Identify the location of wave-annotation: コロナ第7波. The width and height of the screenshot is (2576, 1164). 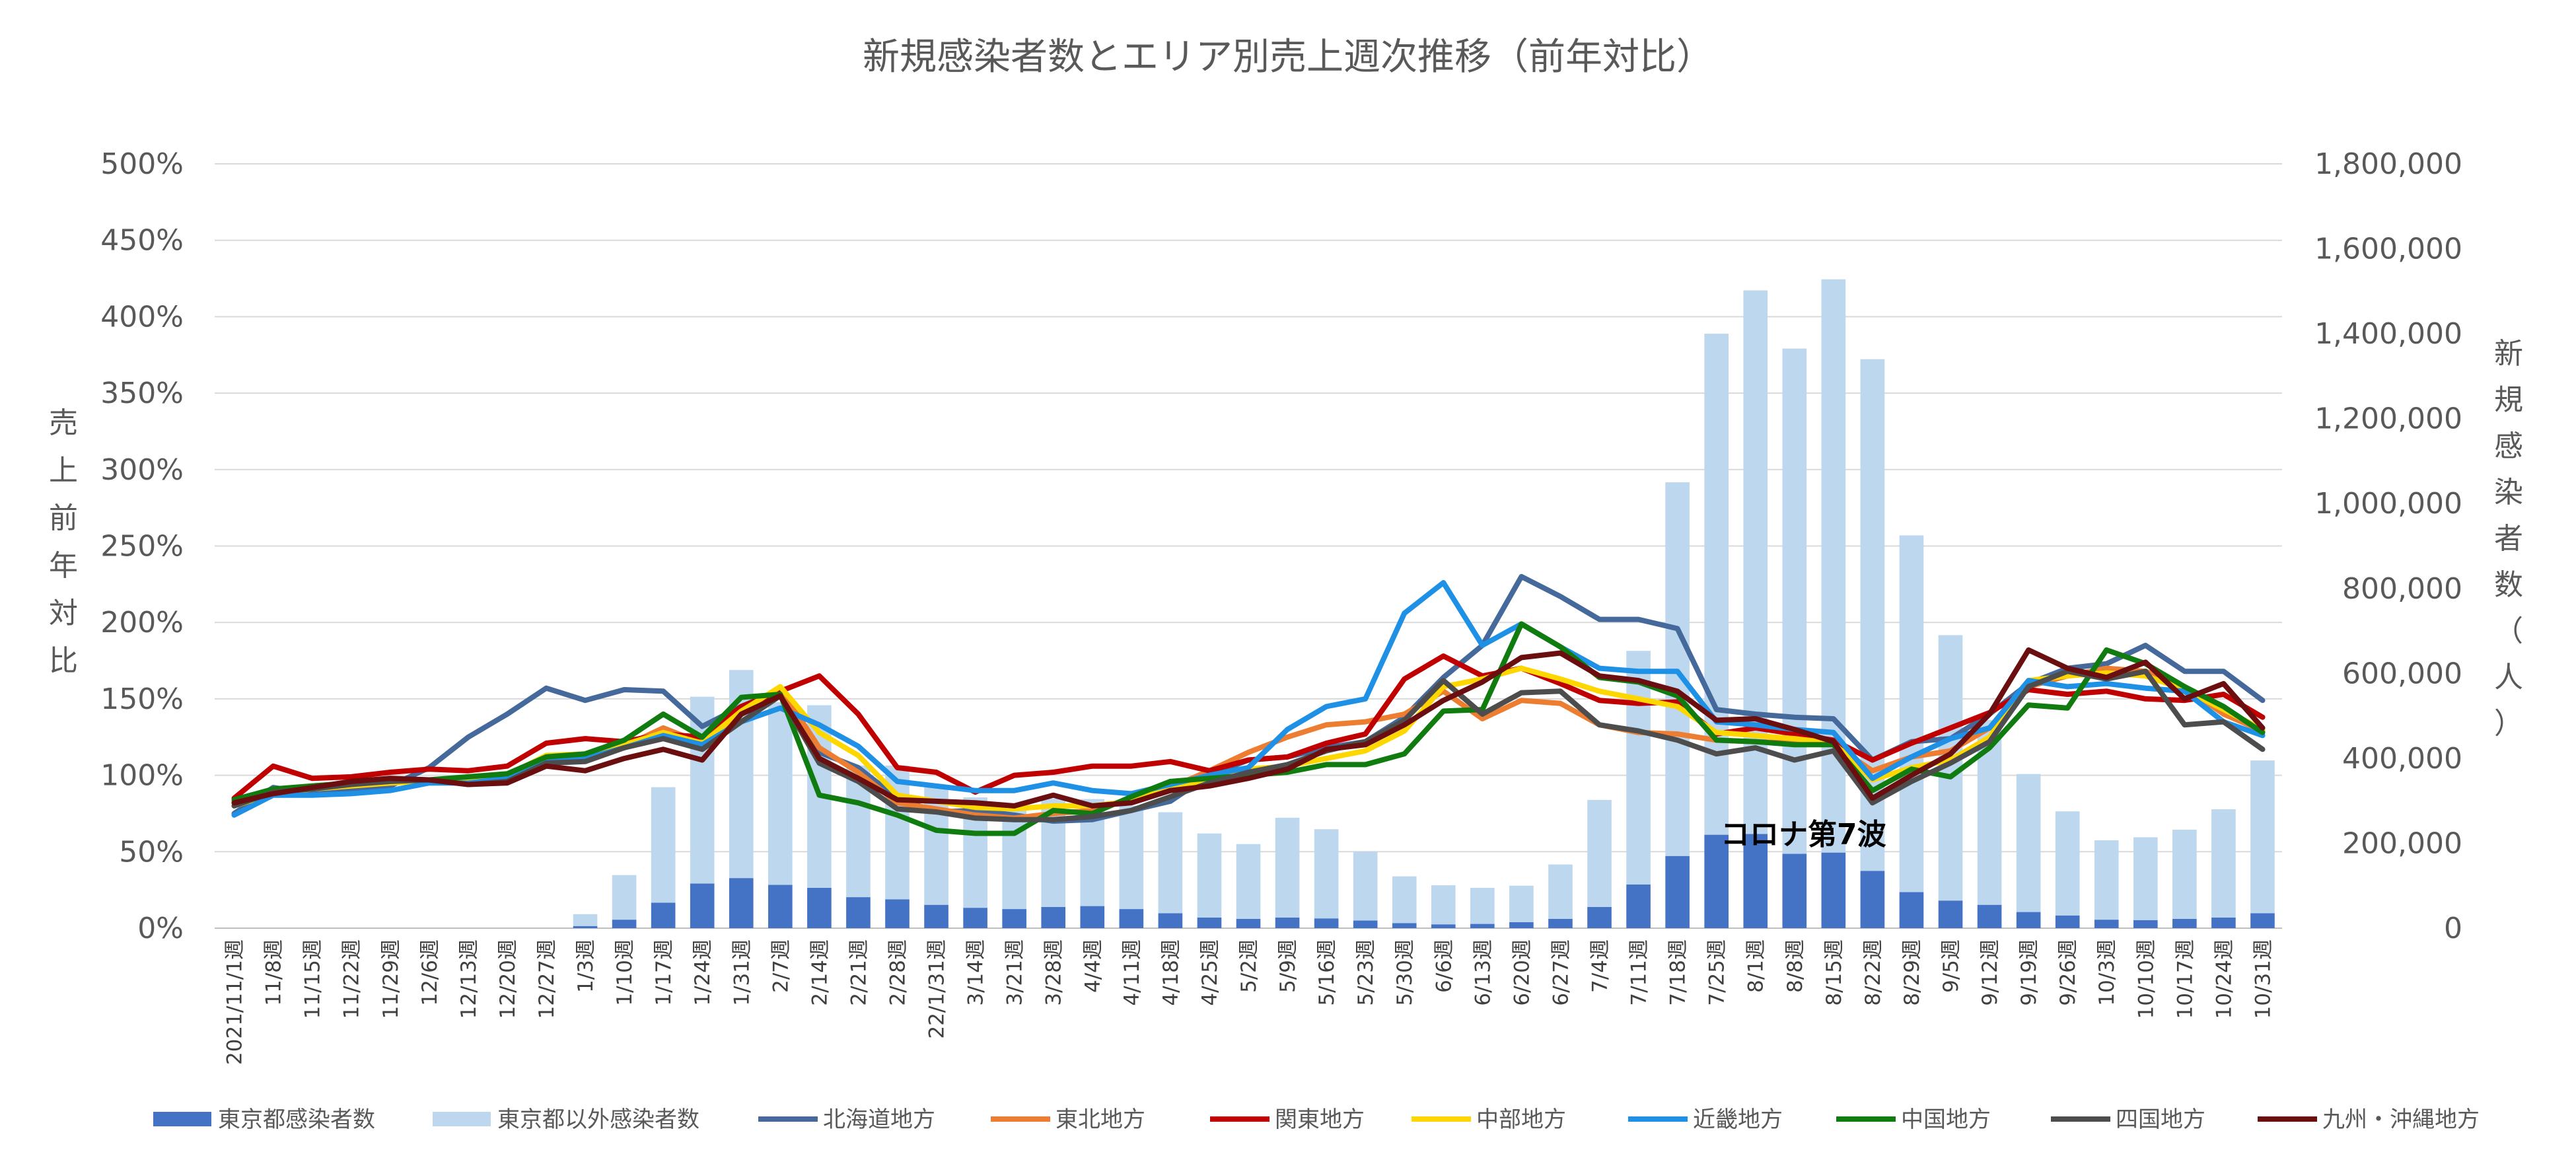
(1803, 835).